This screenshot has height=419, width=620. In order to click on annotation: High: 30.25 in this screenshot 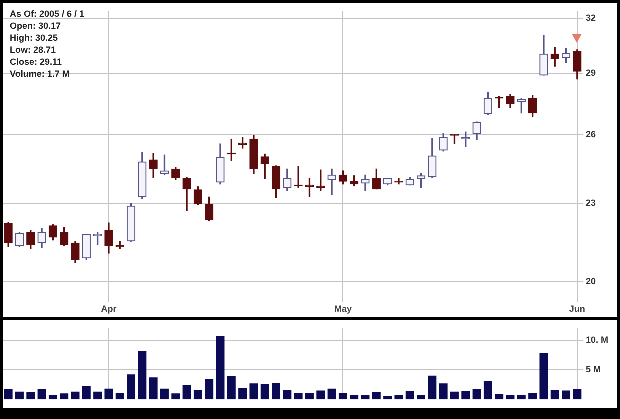, I will do `click(35, 38)`.